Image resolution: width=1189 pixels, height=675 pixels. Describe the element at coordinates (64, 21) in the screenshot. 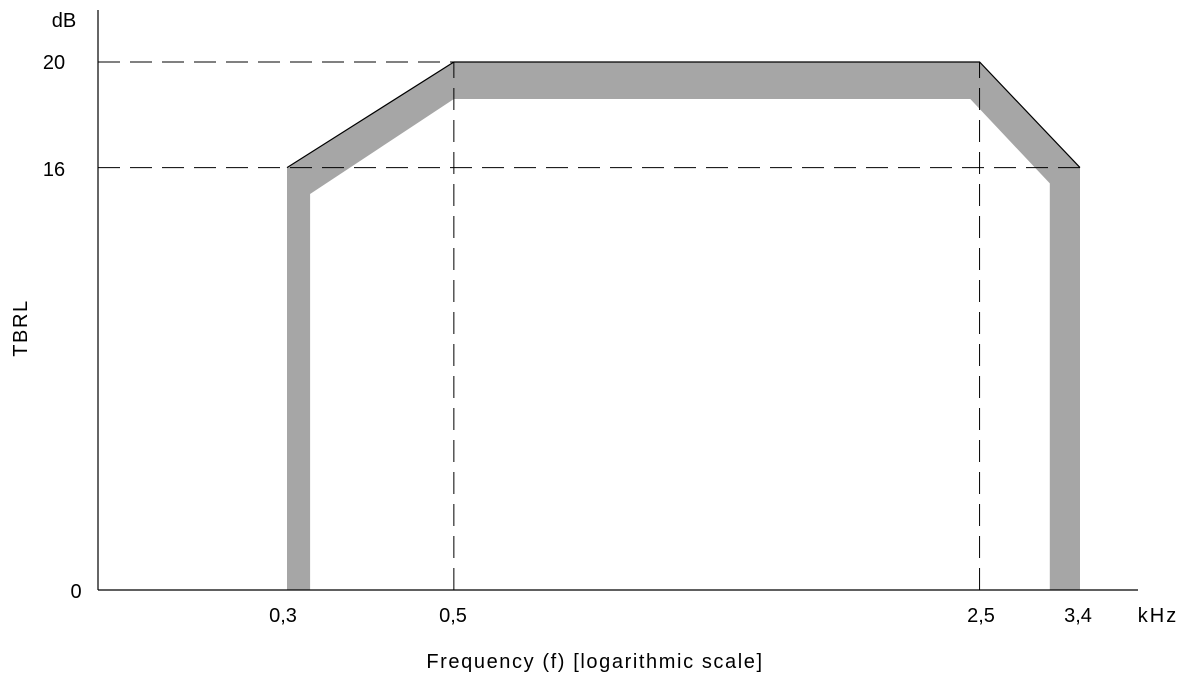

I see `y-unit-label: dB` at that location.